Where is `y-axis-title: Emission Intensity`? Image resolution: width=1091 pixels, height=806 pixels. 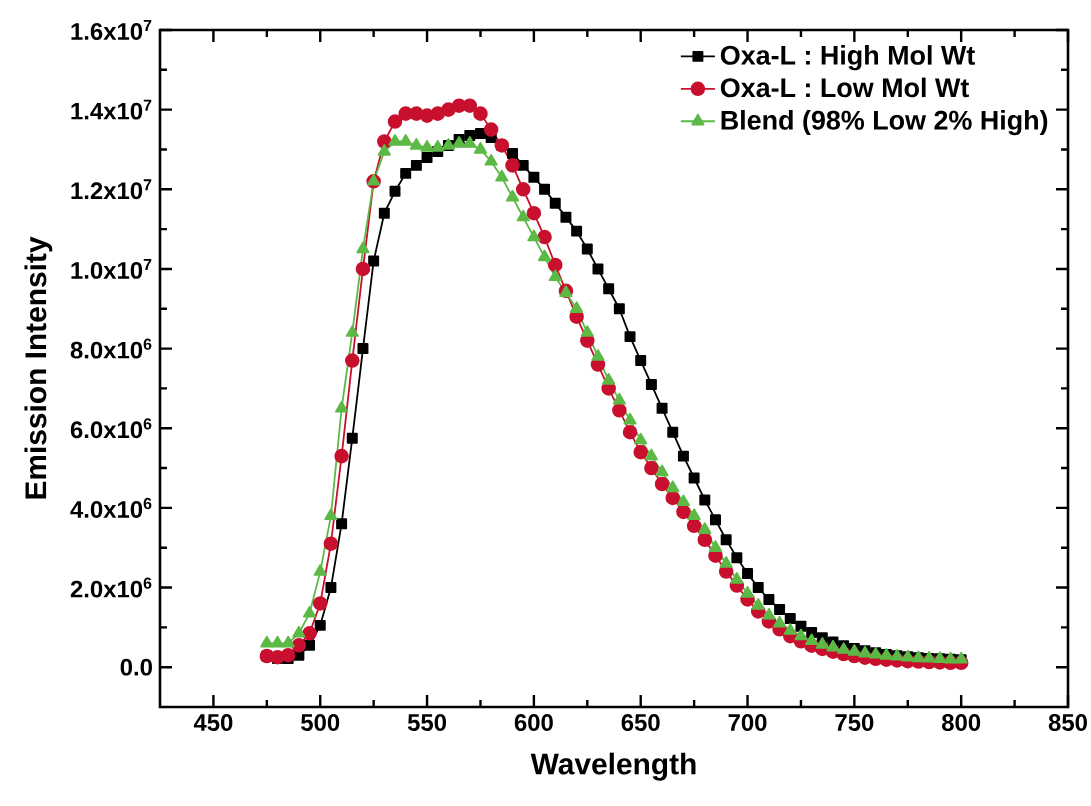 y-axis-title: Emission Intensity is located at coordinates (38, 367).